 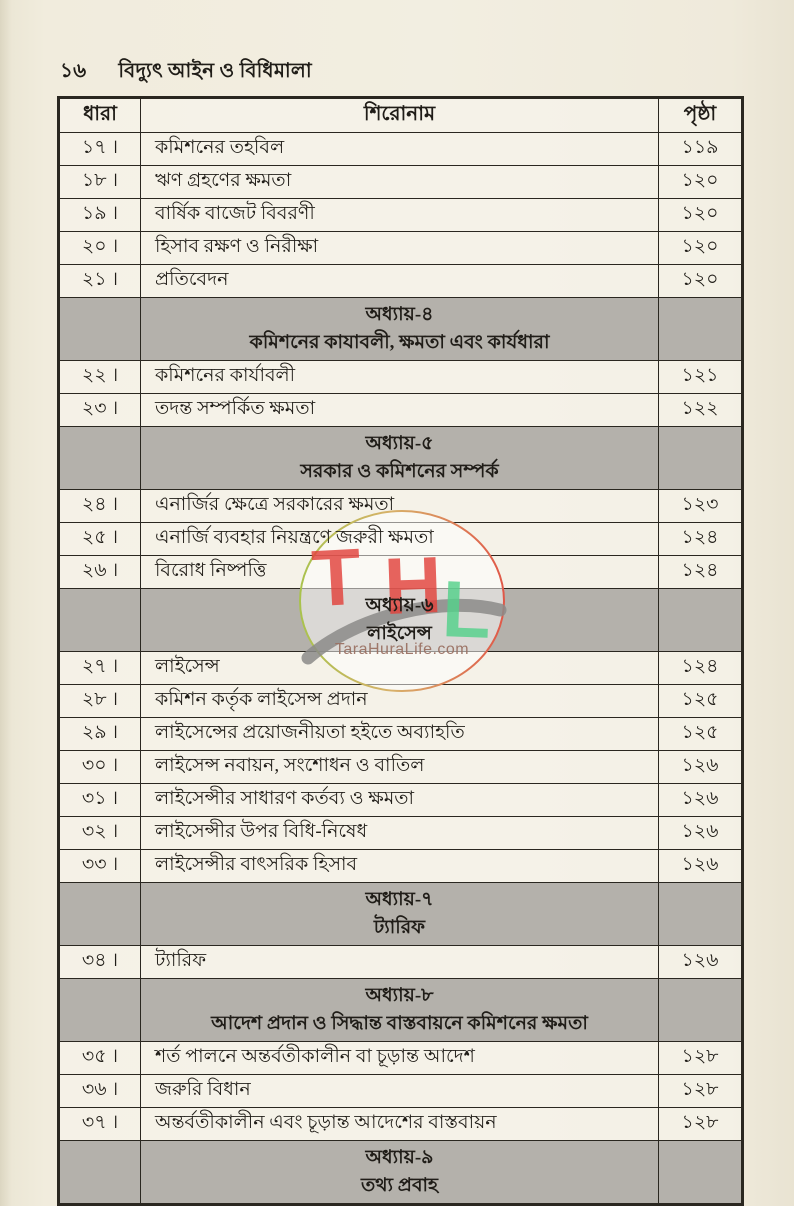 What do you see at coordinates (310, 732) in the screenshot?
I see `entry-title: লাইসেন্সের প্রয়োজনীয়তা হইতে অব্যাহতি` at bounding box center [310, 732].